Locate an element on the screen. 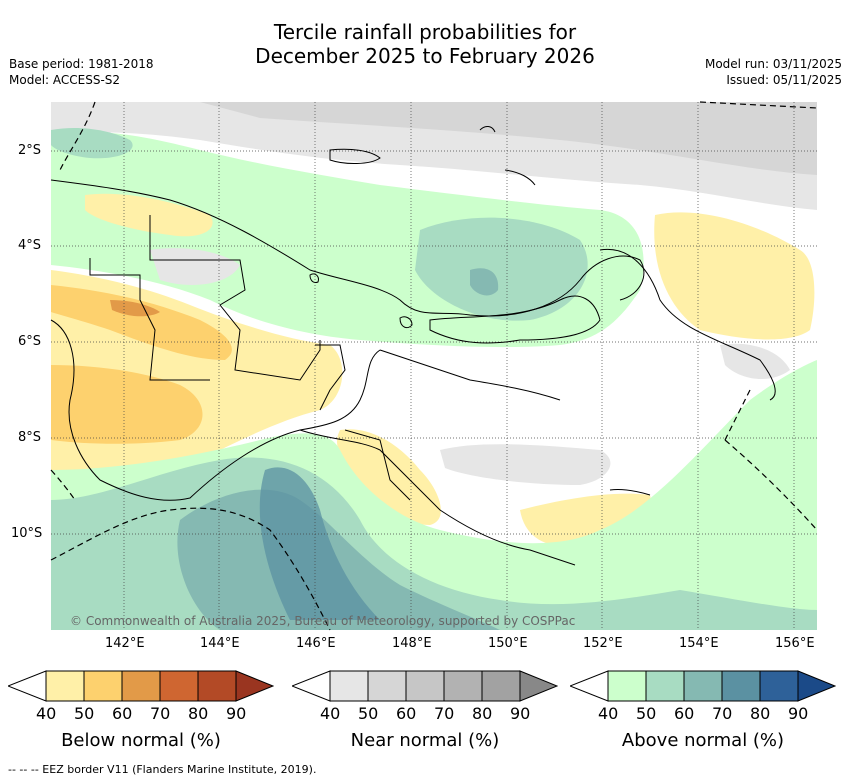 The width and height of the screenshot is (850, 781). lon-label-146: 146°E is located at coordinates (316, 643).